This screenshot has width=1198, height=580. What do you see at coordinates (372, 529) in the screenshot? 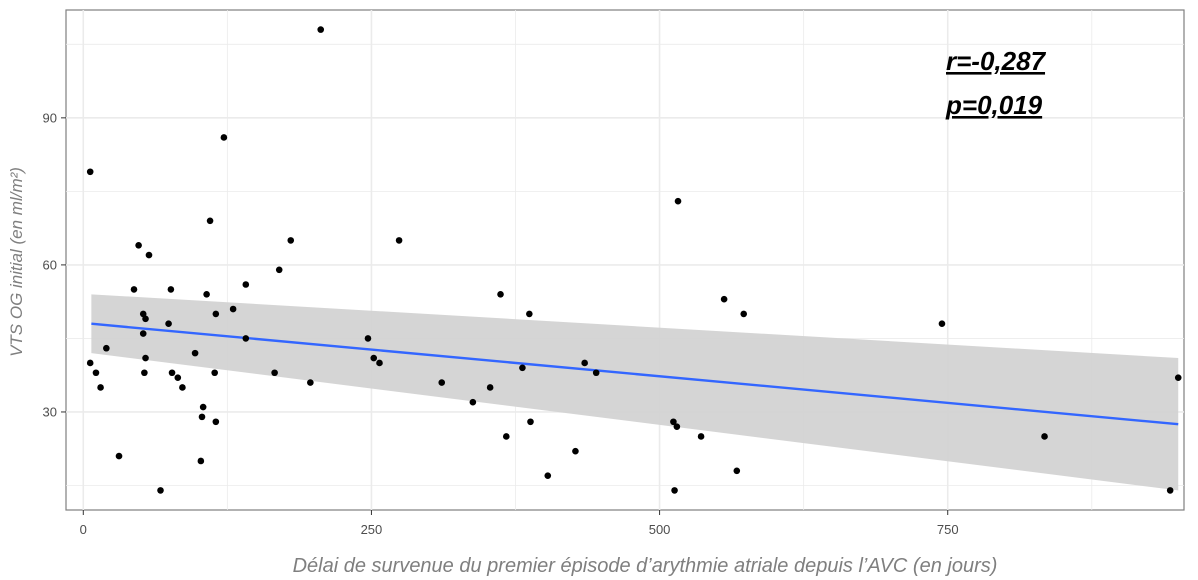
I see `x-tick-label: 250` at bounding box center [372, 529].